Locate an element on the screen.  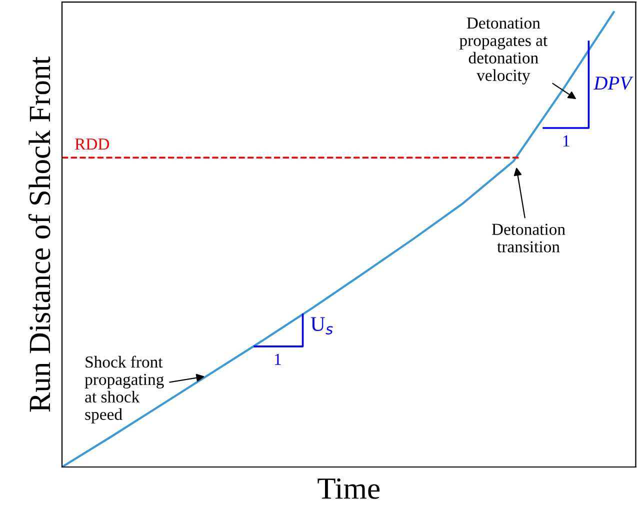
x-axis-title: Time is located at coordinates (349, 488).